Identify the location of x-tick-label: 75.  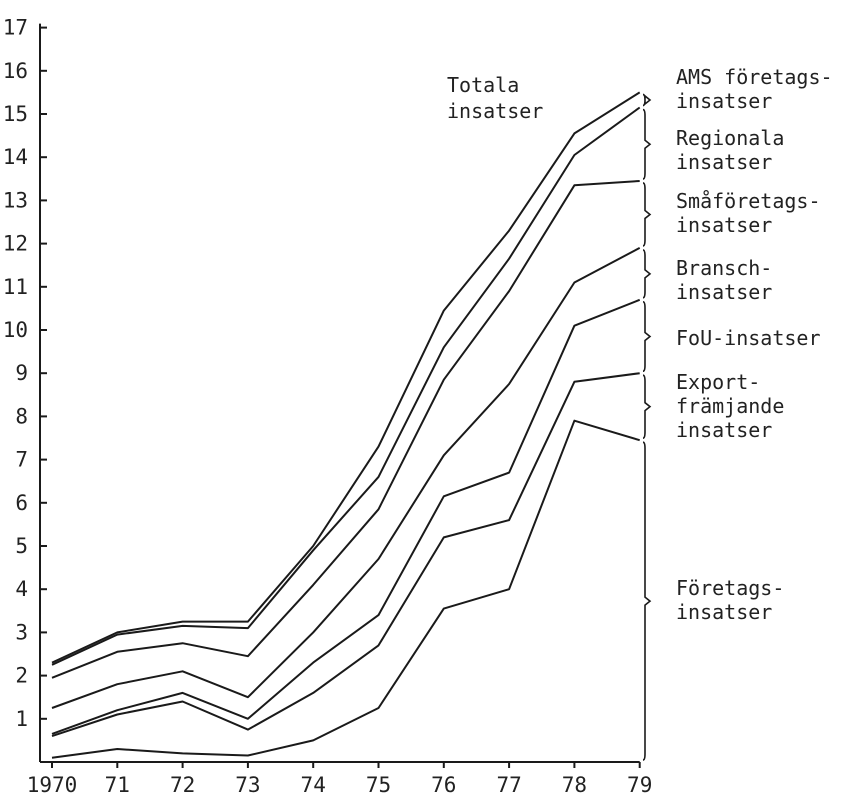
(378, 785).